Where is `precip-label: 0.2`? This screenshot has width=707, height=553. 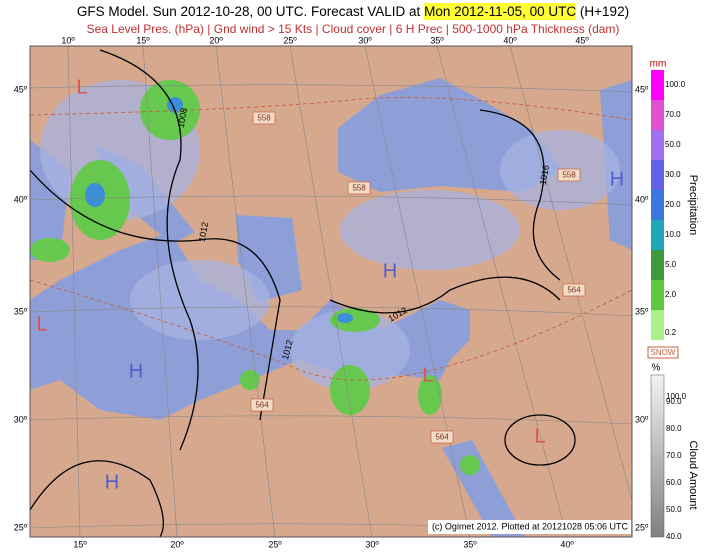
precip-label: 0.2 is located at coordinates (671, 332).